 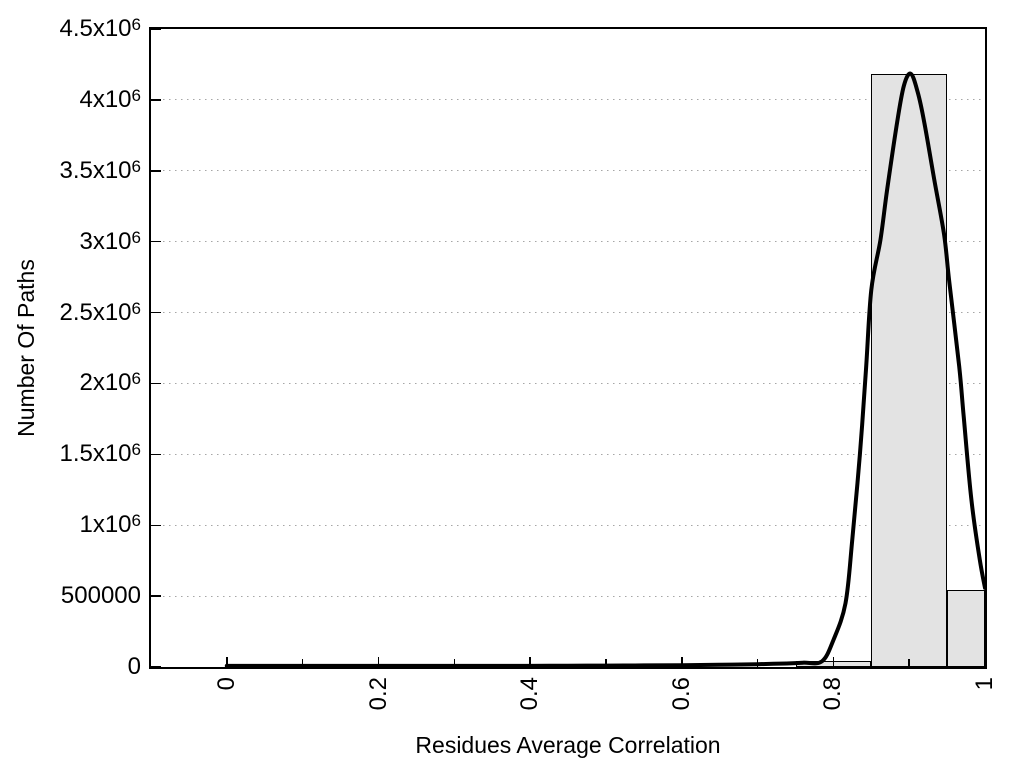 What do you see at coordinates (984, 684) in the screenshot?
I see `x-tick-label: 1` at bounding box center [984, 684].